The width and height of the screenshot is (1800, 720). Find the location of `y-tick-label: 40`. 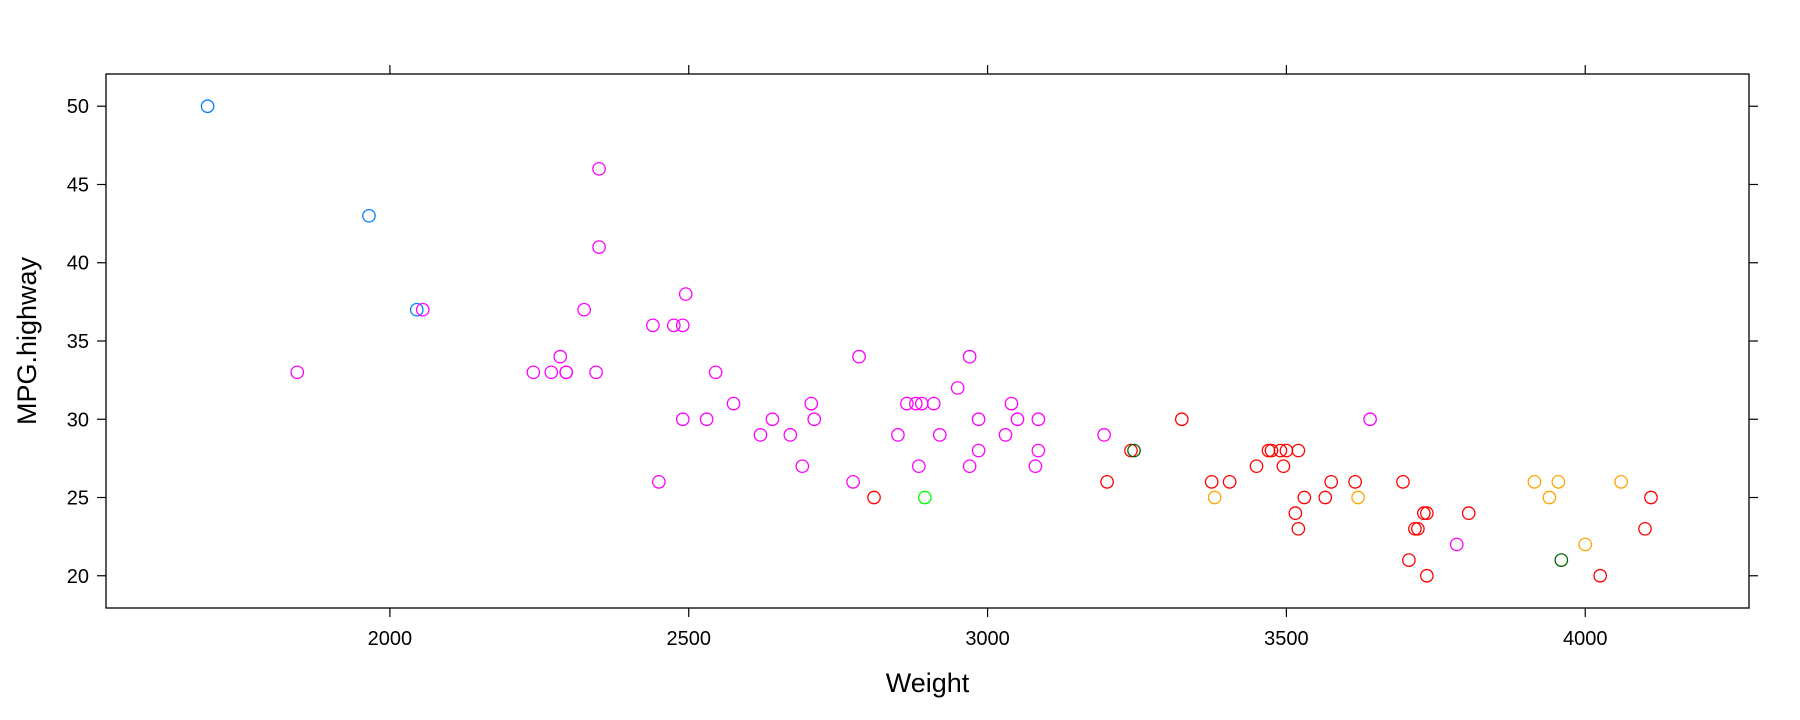

y-tick-label: 40 is located at coordinates (78, 264).